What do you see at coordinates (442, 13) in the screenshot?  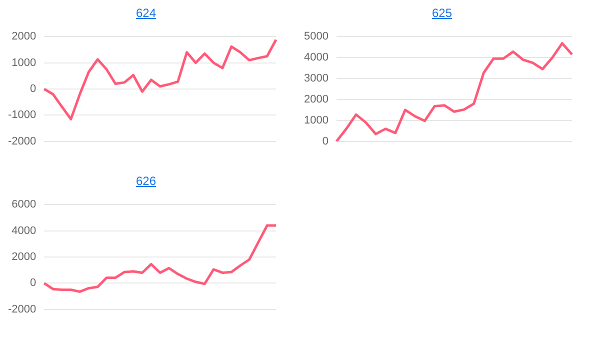 I see `chart-title: 625` at bounding box center [442, 13].